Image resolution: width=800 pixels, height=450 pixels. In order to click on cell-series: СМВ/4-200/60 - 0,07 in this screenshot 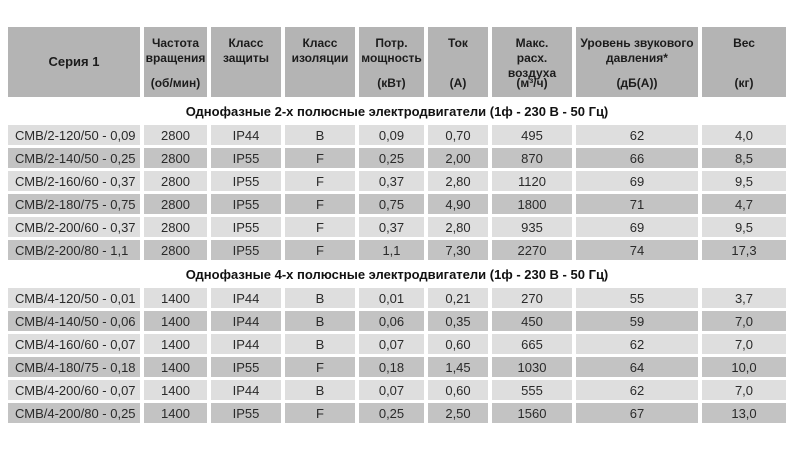, I will do `click(74, 390)`.